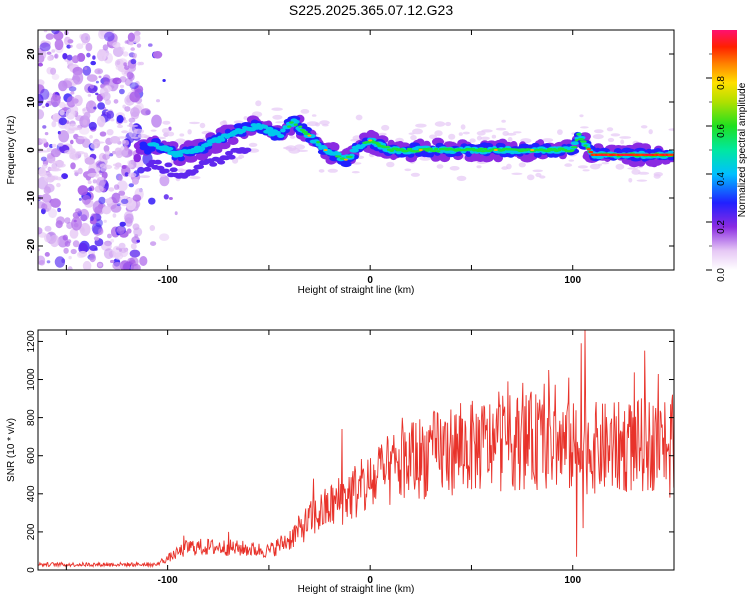 This screenshot has width=750, height=600. I want to click on y-tick-label: 400, so click(31, 493).